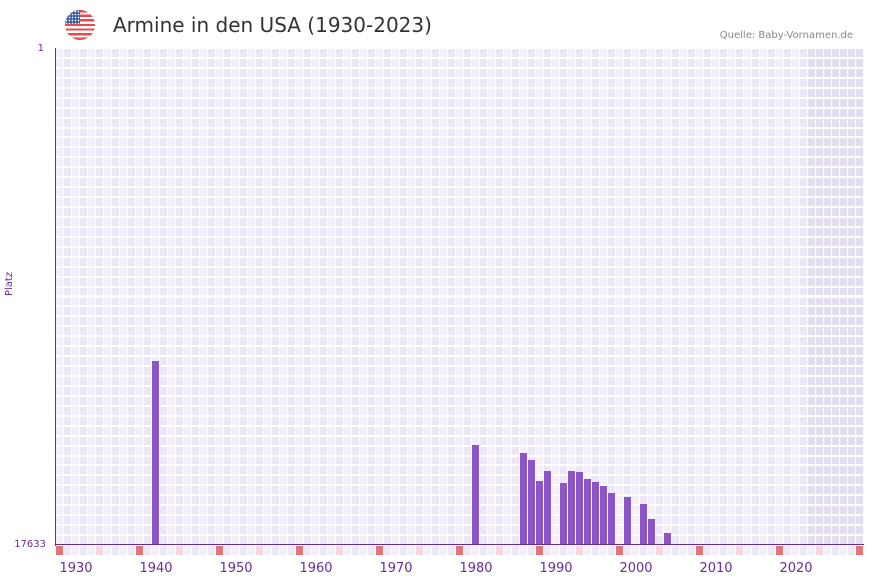 This screenshot has width=873, height=587. I want to click on x-tick-1930: 1930, so click(76, 568).